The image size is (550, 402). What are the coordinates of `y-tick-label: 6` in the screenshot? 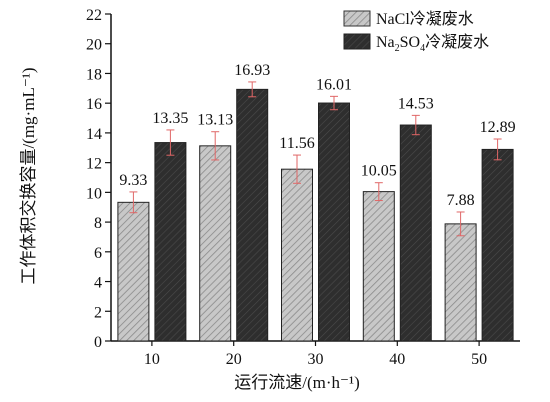 It's located at (98, 253).